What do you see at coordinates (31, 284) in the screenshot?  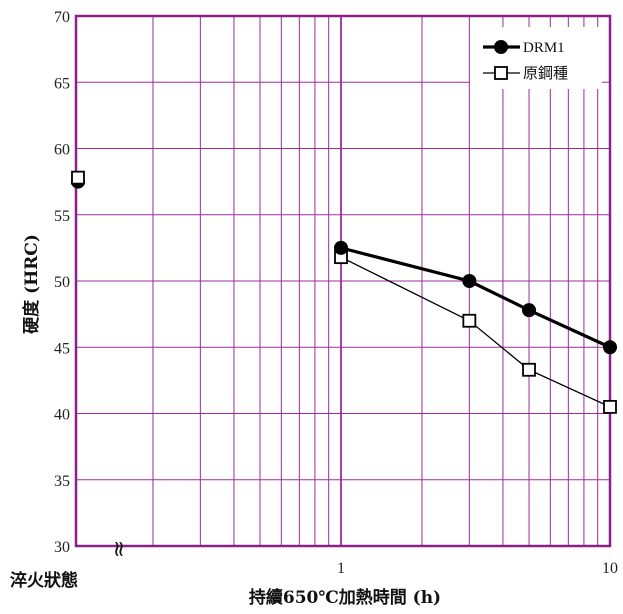 I see `y-axis-title: 硬度 (HRC)` at bounding box center [31, 284].